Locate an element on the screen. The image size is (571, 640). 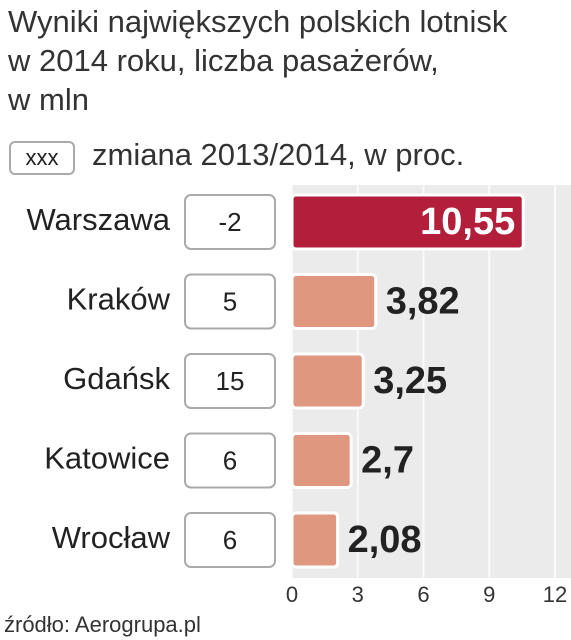
source: źródło: Aerogrupa.pl is located at coordinates (102, 624).